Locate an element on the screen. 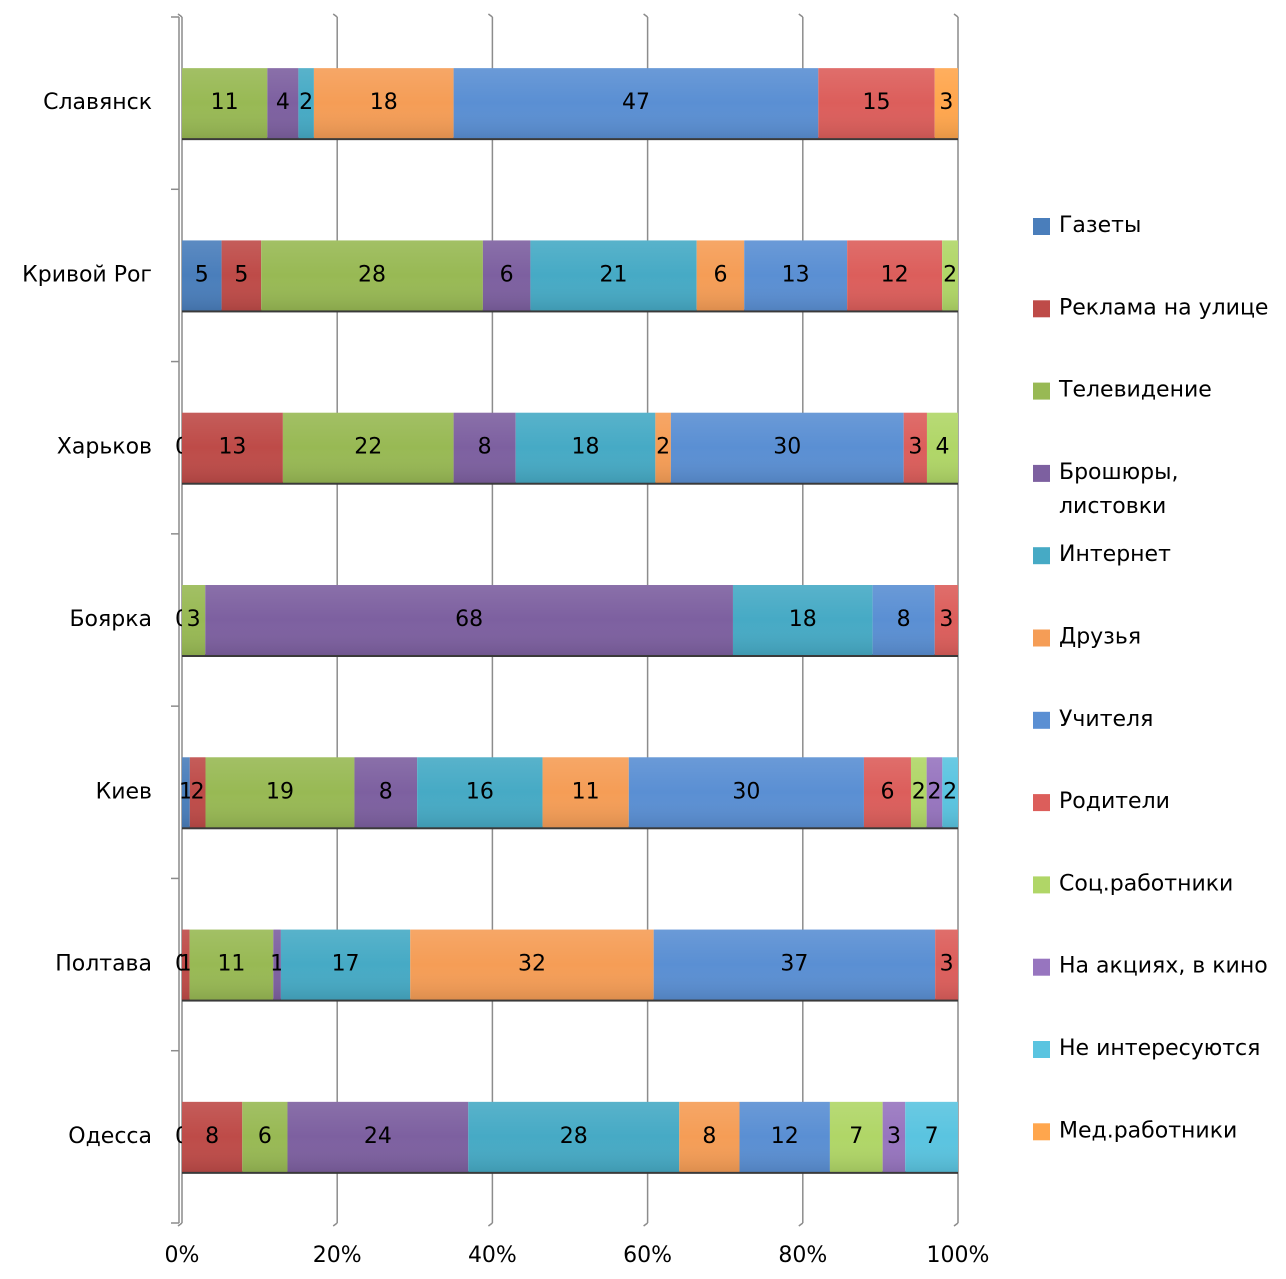 This screenshot has height=1279, width=1286. data-label: 30 is located at coordinates (746, 791).